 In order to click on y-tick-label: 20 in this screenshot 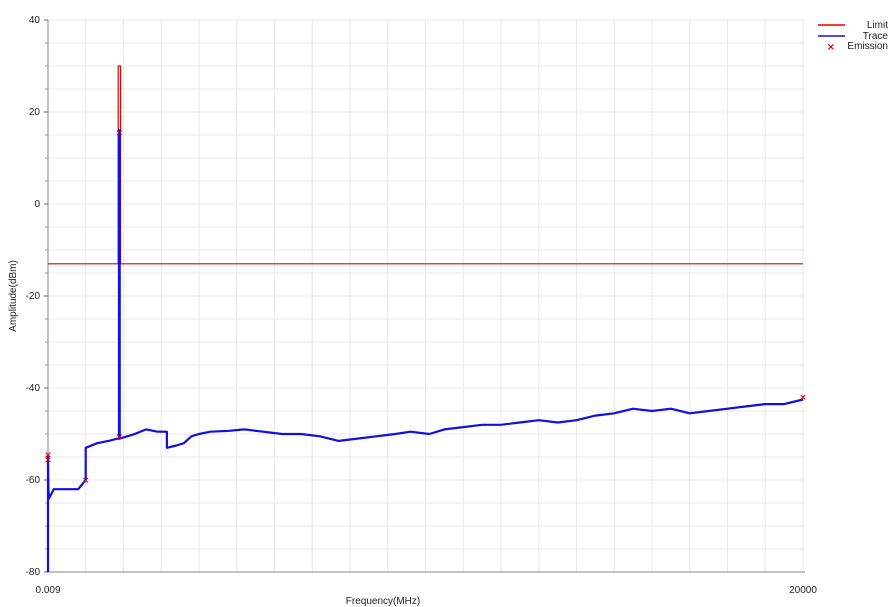, I will do `click(35, 112)`.